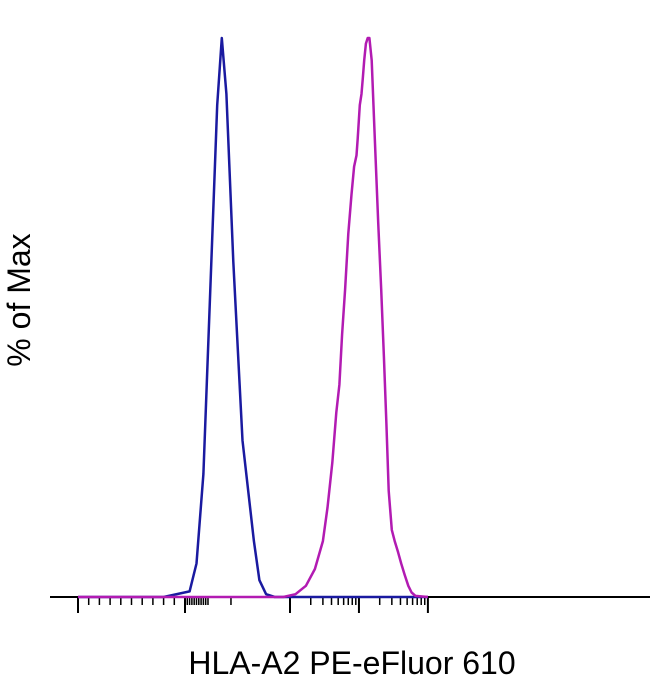 The width and height of the screenshot is (650, 685). I want to click on x-axis-label: HLA-A2 PE-eFluor 610, so click(351, 663).